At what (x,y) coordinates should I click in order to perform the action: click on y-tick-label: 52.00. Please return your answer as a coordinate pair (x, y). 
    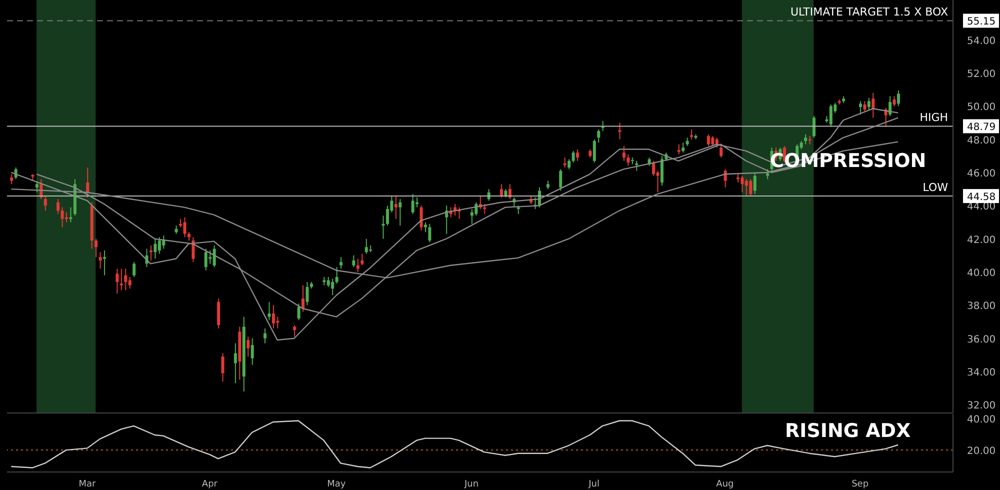
    Looking at the image, I should click on (981, 74).